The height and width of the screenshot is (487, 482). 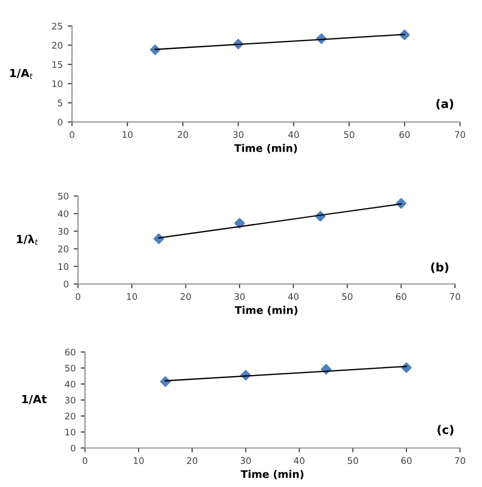 I want to click on y-axis-title: 1/A$_{t}$, so click(x=21, y=73).